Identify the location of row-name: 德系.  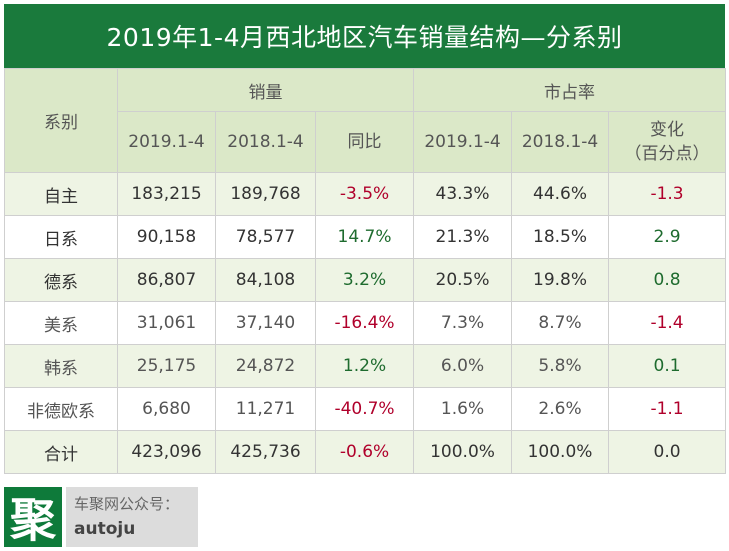
(61, 280).